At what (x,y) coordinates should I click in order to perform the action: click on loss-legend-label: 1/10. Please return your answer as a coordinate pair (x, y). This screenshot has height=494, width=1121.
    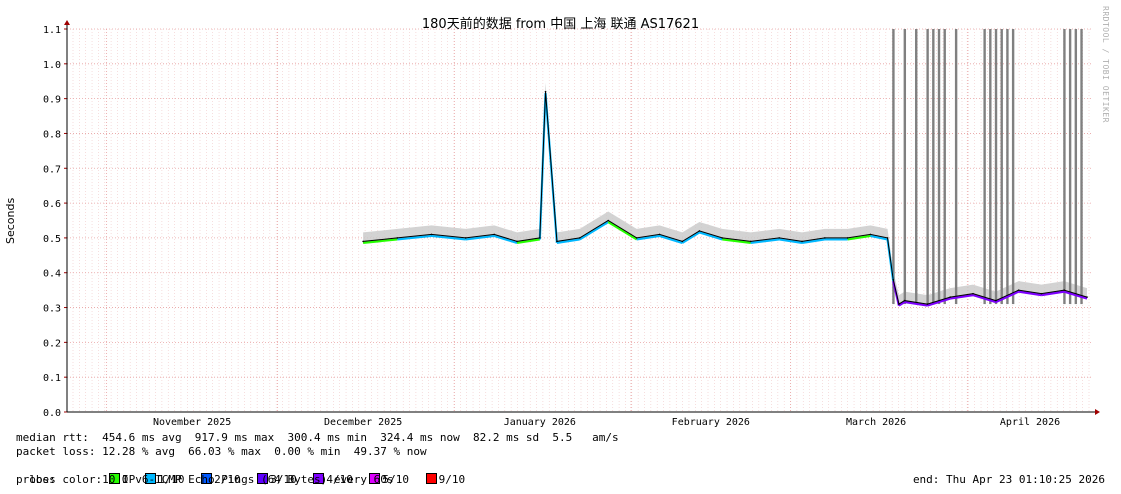
    Looking at the image, I should click on (171, 479).